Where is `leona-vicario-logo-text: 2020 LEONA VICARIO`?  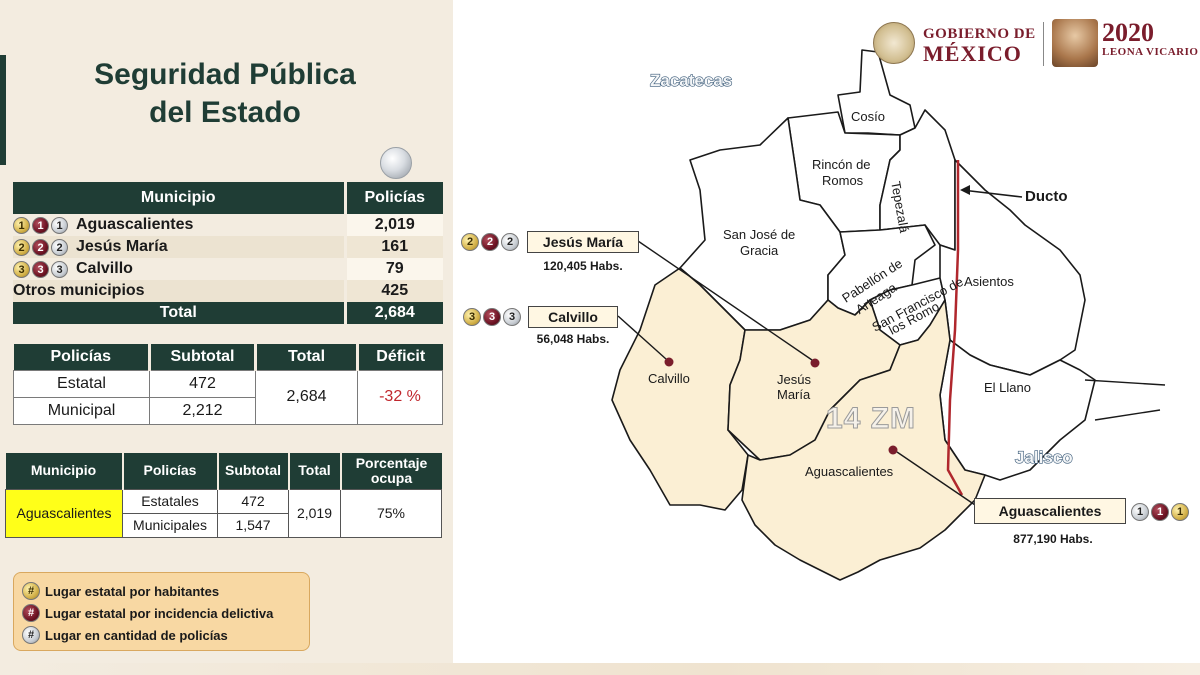
leona-vicario-logo-text: 2020 LEONA VICARIO is located at coordinates (1150, 38).